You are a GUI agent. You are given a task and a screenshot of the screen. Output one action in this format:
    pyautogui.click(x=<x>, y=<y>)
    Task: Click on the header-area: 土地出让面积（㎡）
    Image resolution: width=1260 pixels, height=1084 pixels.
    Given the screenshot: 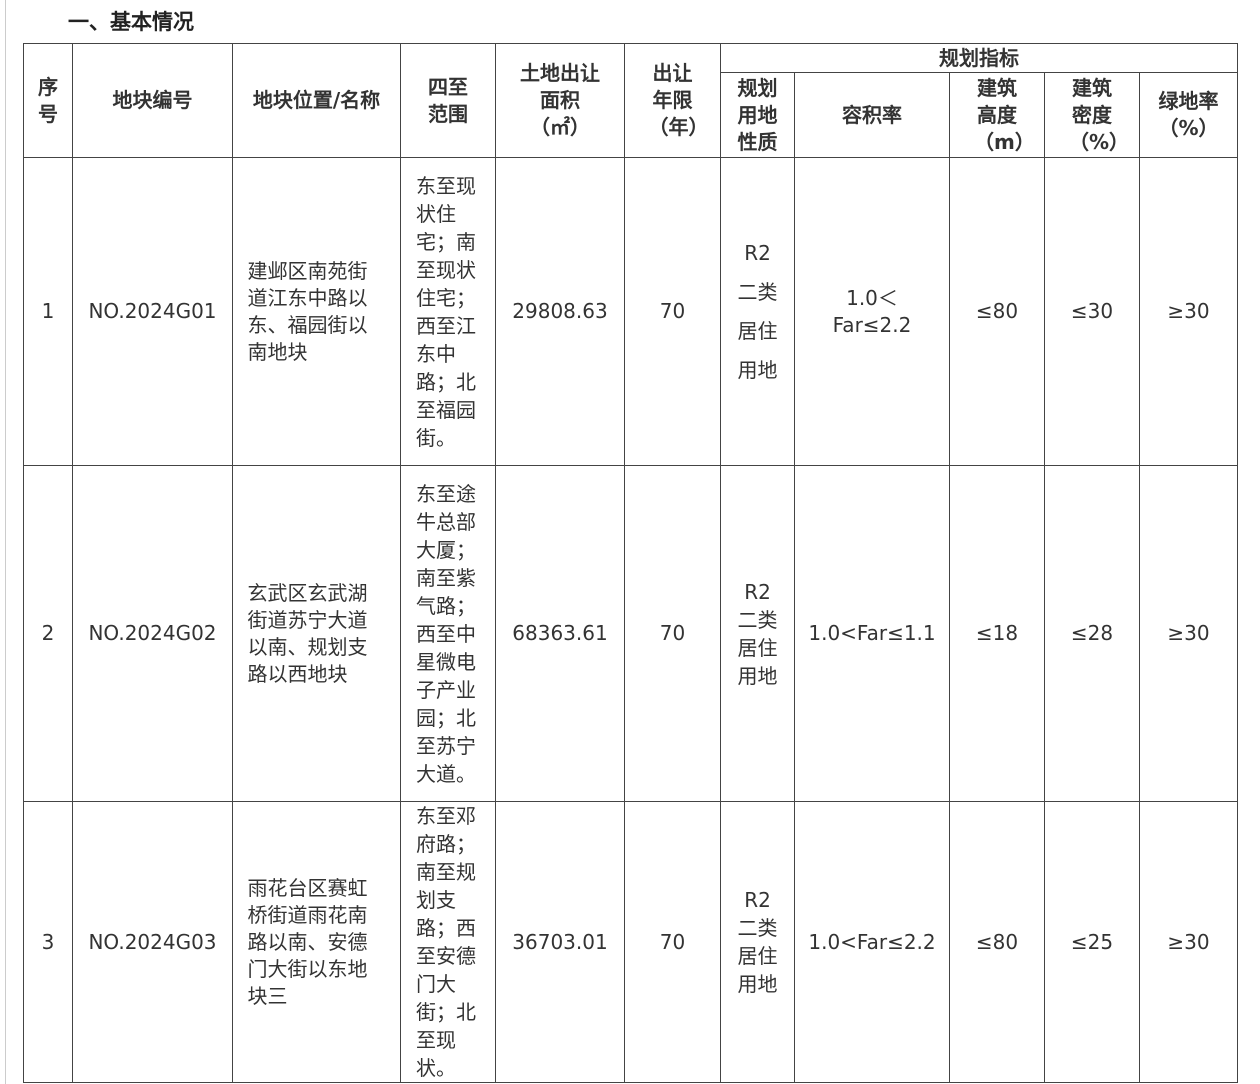 What is the action you would take?
    pyautogui.click(x=560, y=100)
    